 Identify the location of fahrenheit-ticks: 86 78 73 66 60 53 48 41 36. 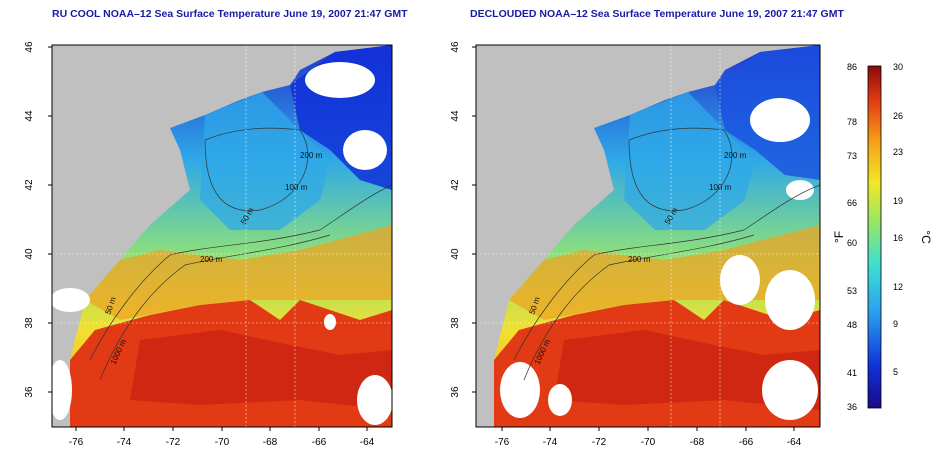
(852, 237).